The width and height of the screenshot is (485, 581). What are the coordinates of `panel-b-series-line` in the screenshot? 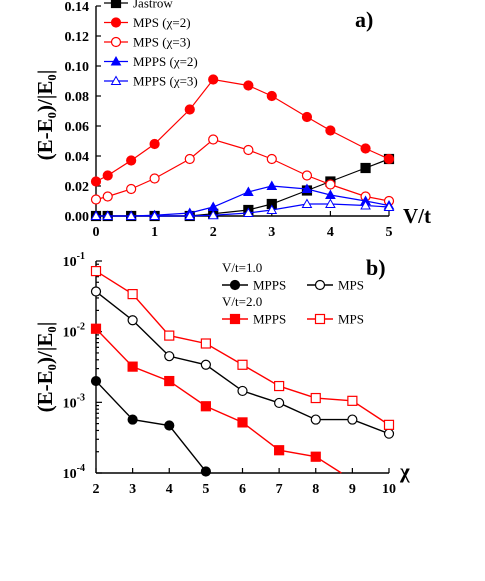 It's located at (151, 426).